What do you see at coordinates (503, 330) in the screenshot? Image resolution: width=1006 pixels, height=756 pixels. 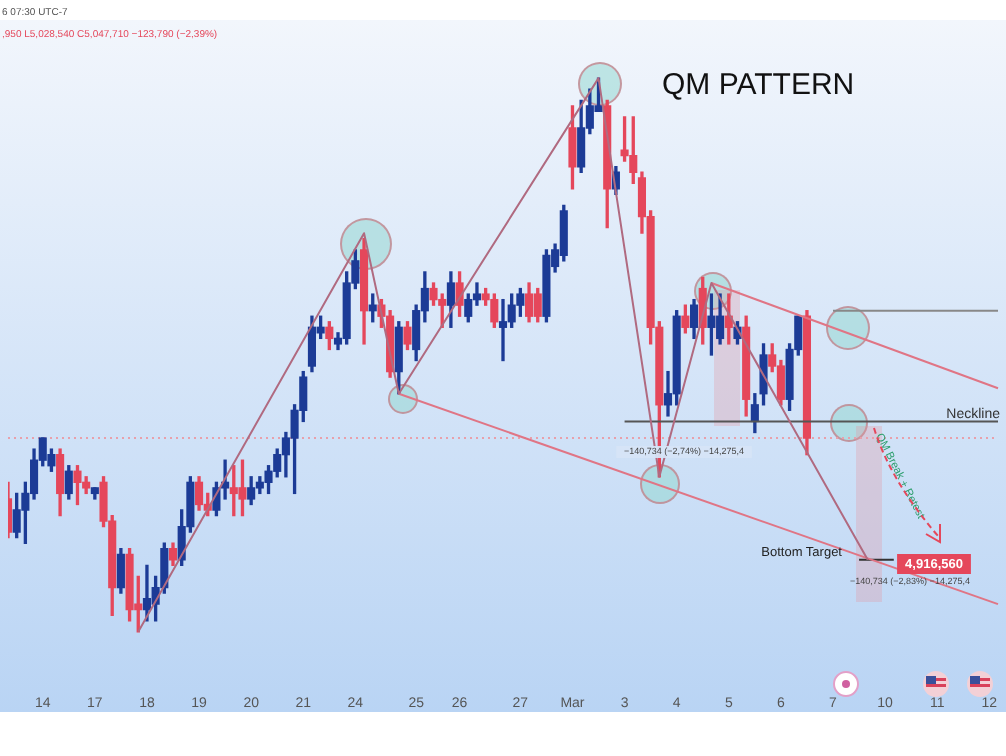 I see `candlestick` at bounding box center [503, 330].